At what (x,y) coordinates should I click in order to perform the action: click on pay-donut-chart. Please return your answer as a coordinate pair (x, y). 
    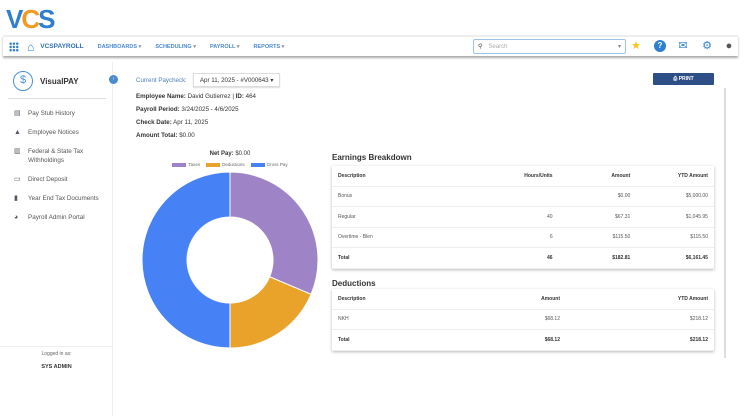
    Looking at the image, I should click on (230, 260).